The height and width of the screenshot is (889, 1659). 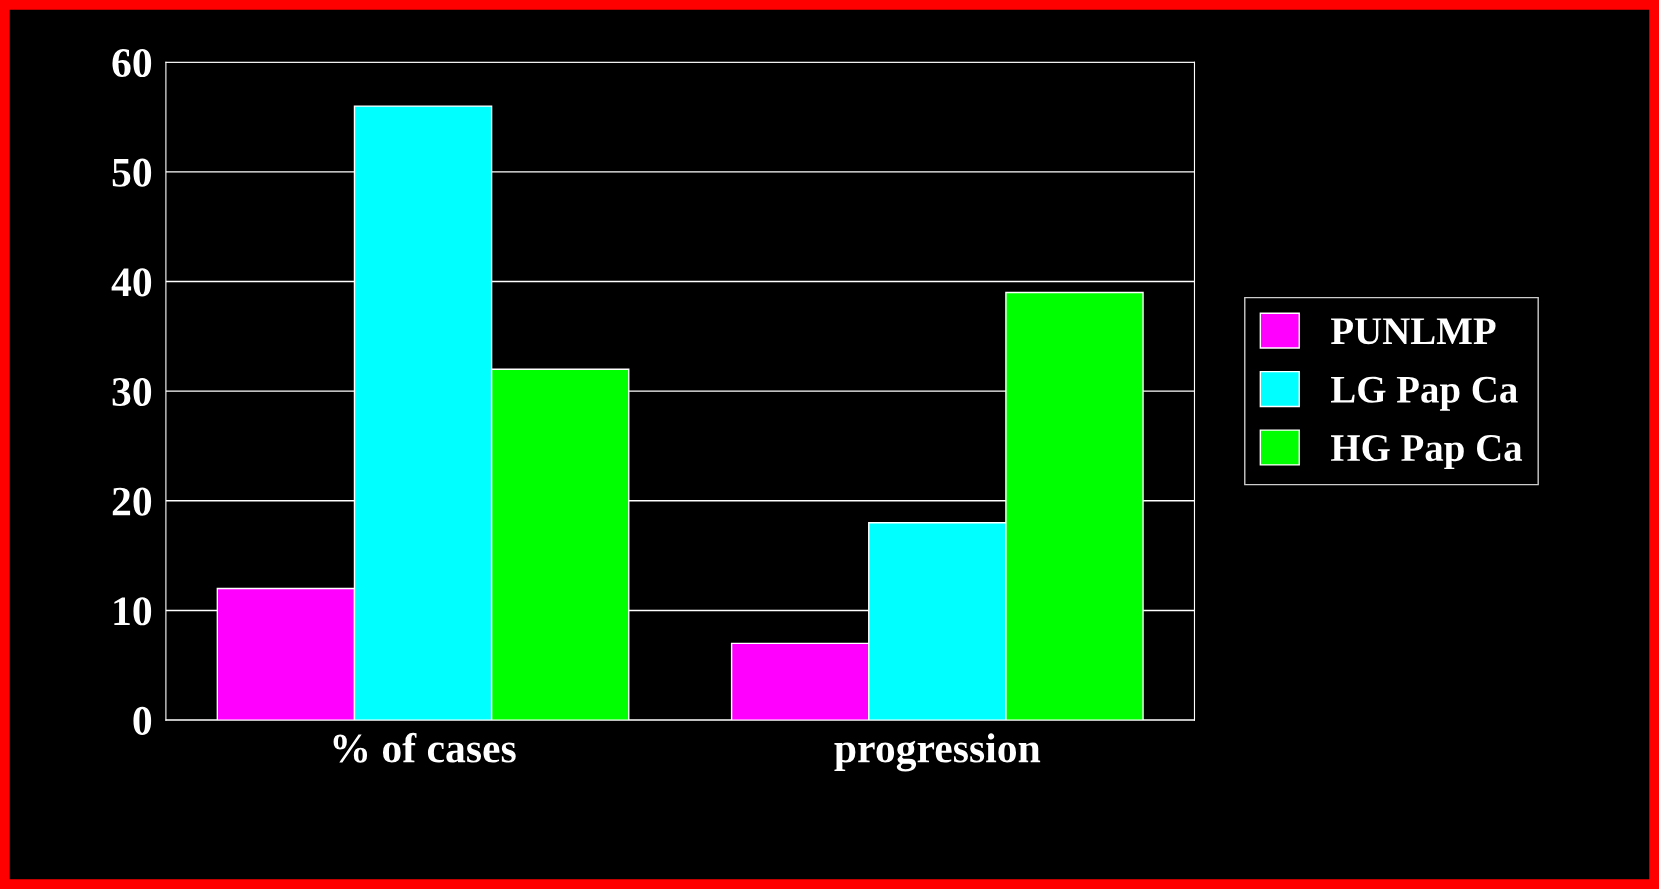 I want to click on legend-label: HG Pap Ca, so click(x=1427, y=452).